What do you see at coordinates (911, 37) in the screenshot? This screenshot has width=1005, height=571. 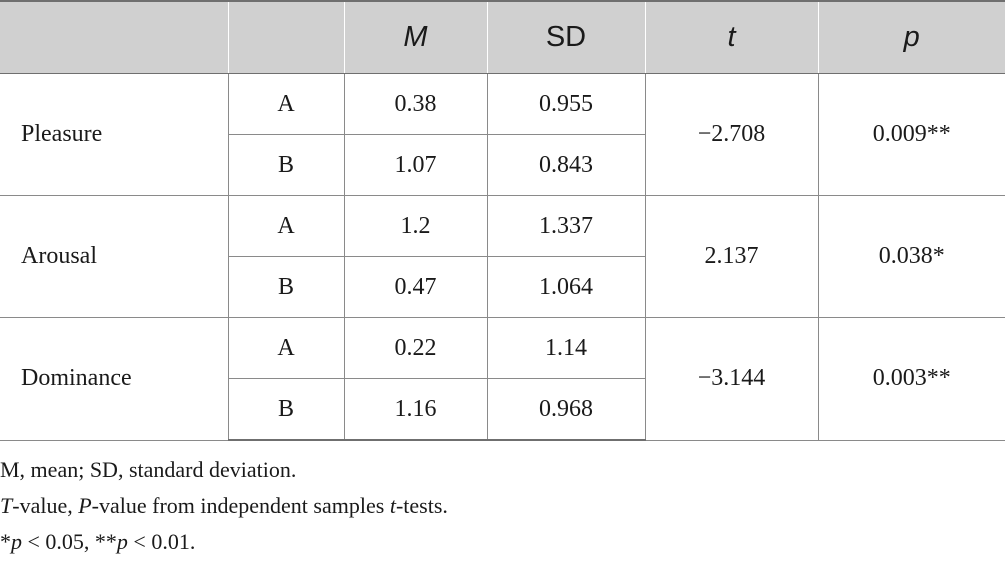 I see `header-p: p` at bounding box center [911, 37].